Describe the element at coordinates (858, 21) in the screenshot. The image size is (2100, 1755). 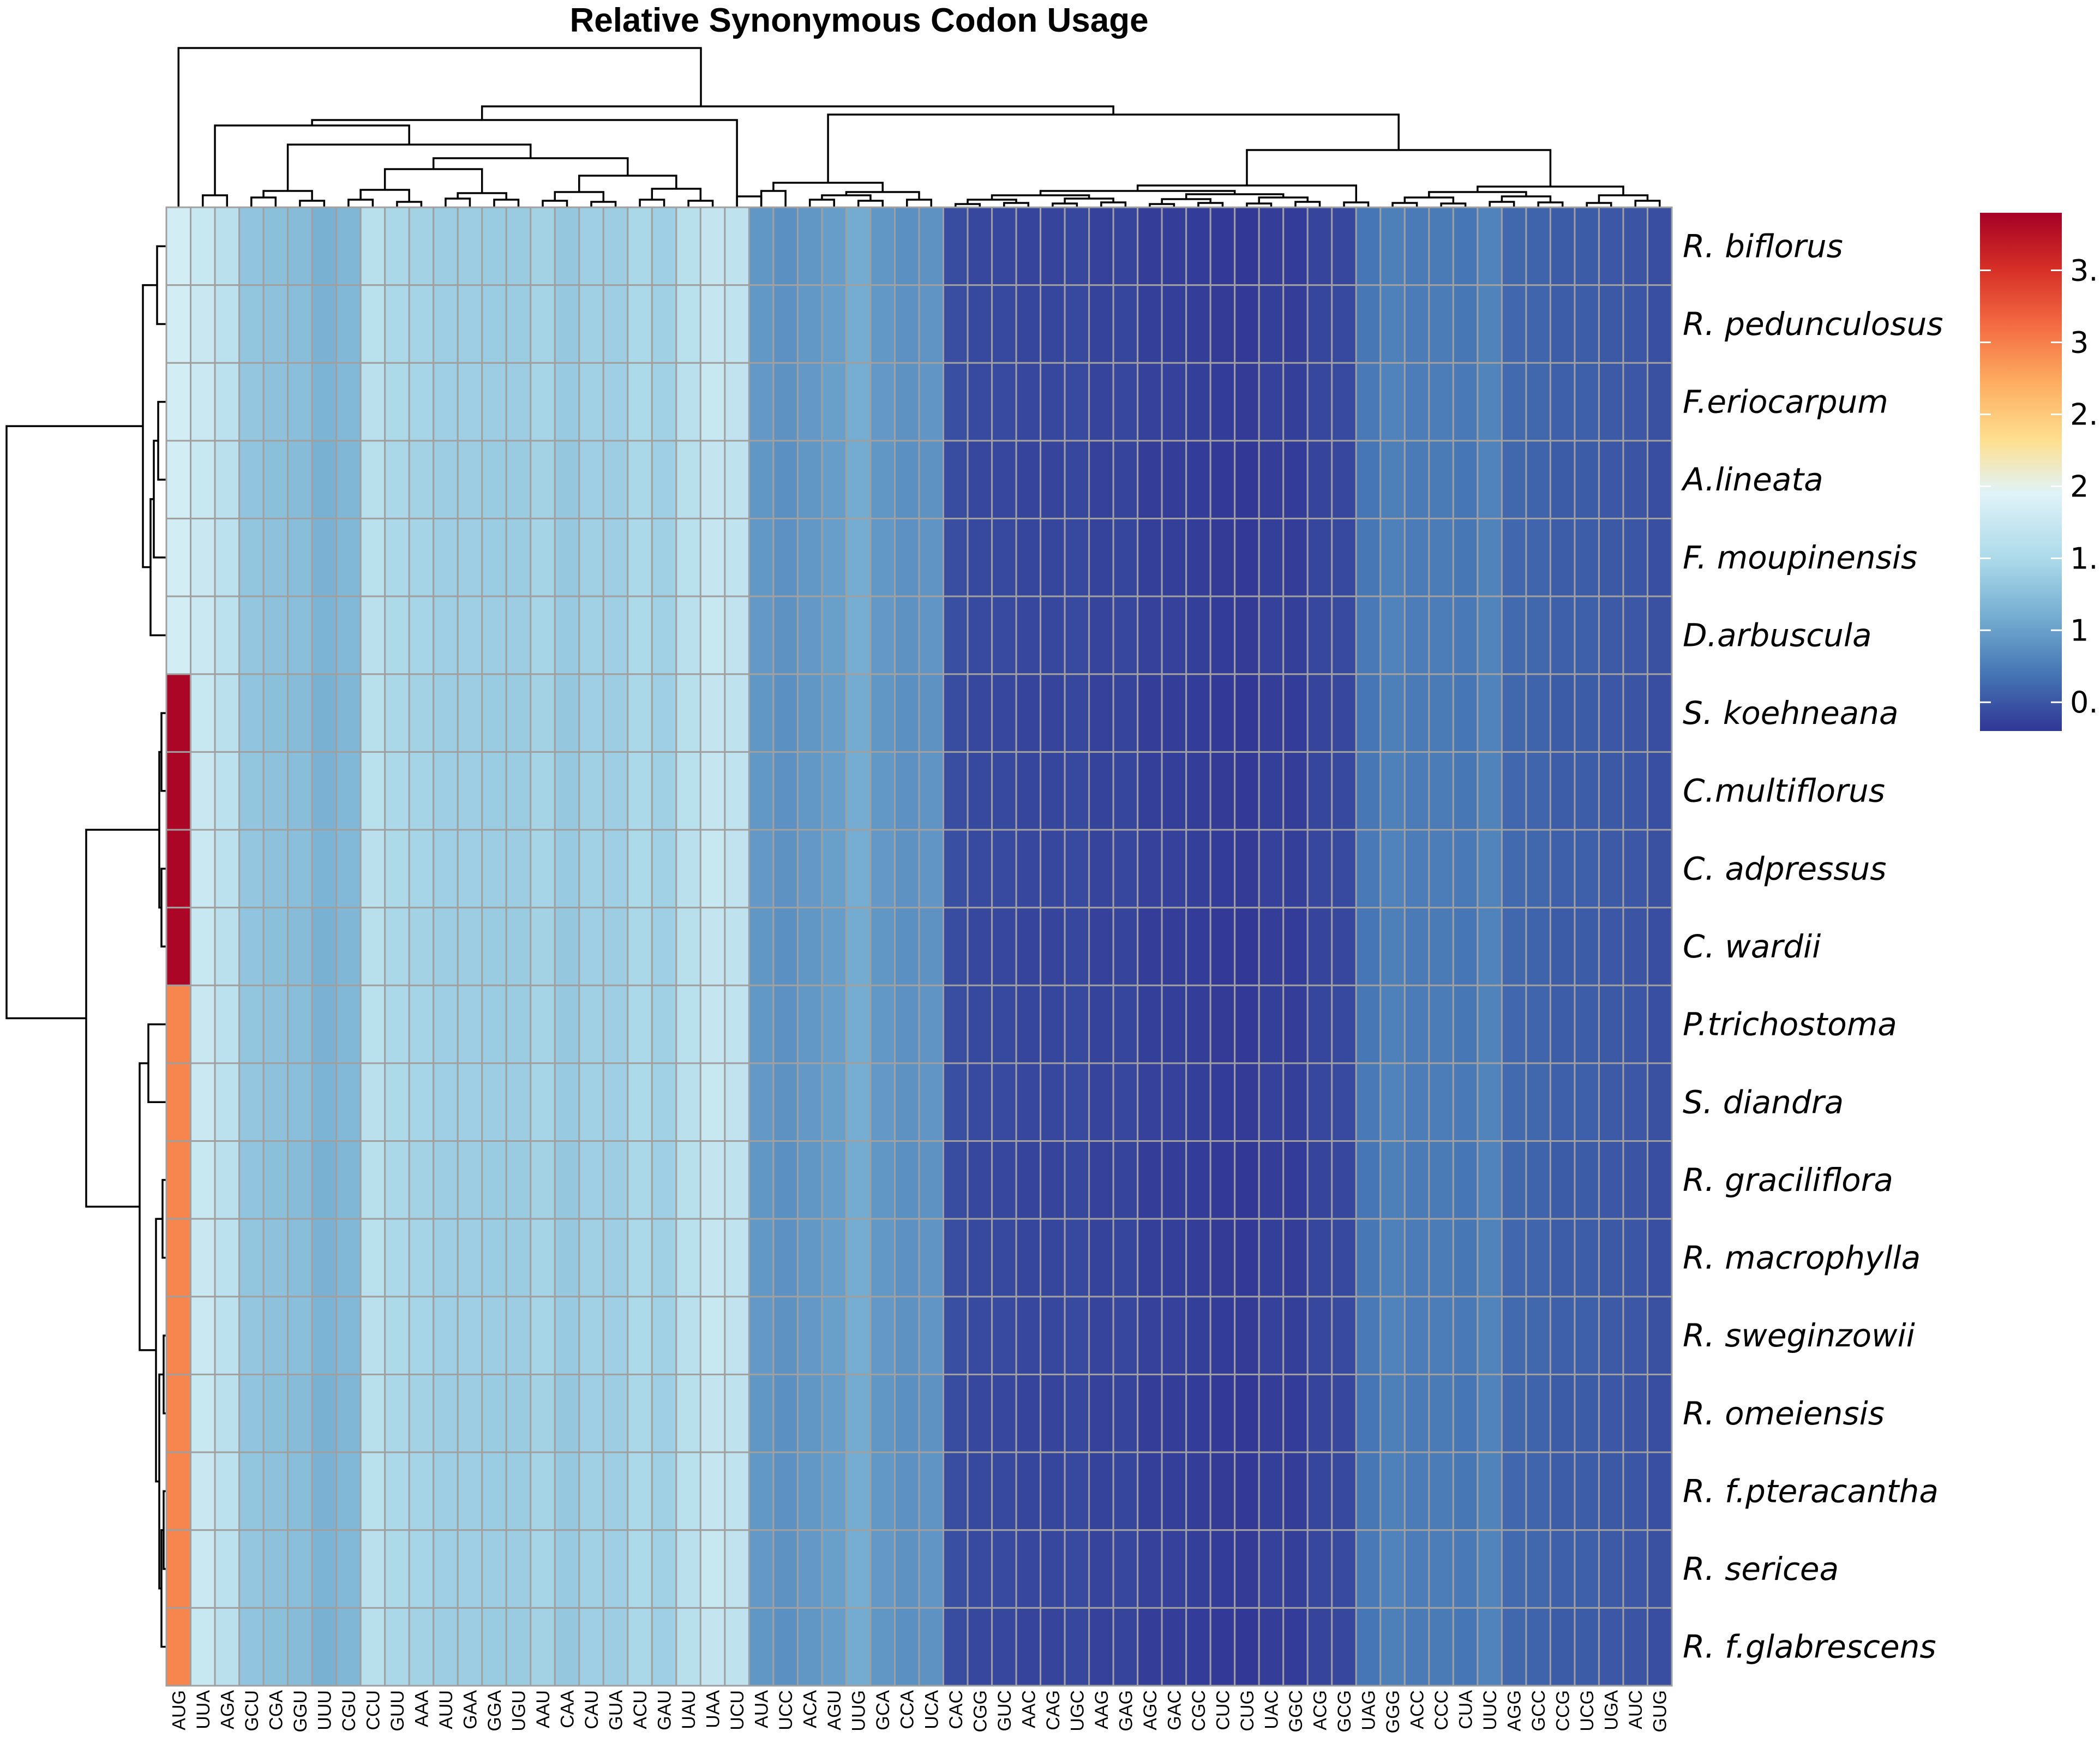
I see `chart-title: Relative Synonymous Codon Usage` at that location.